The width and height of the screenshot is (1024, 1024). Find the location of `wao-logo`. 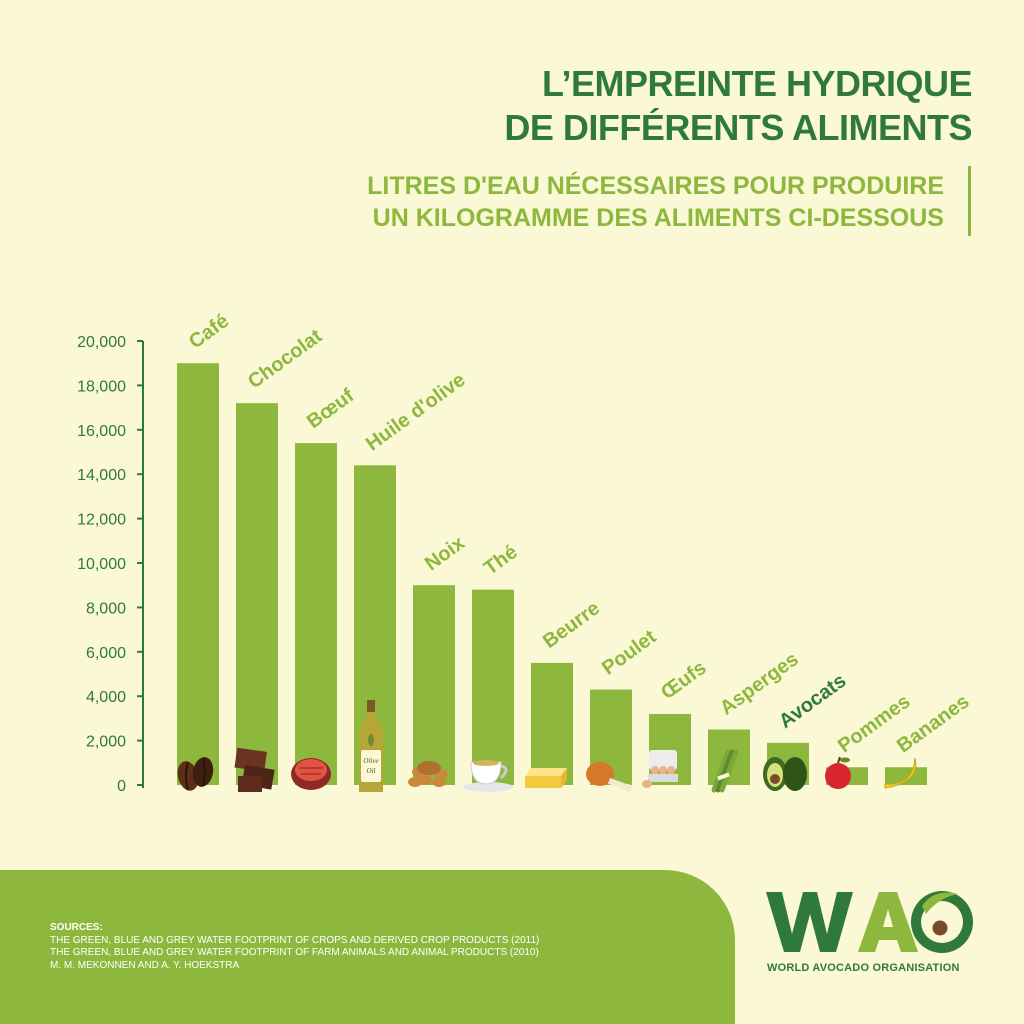

wao-logo is located at coordinates (869, 922).